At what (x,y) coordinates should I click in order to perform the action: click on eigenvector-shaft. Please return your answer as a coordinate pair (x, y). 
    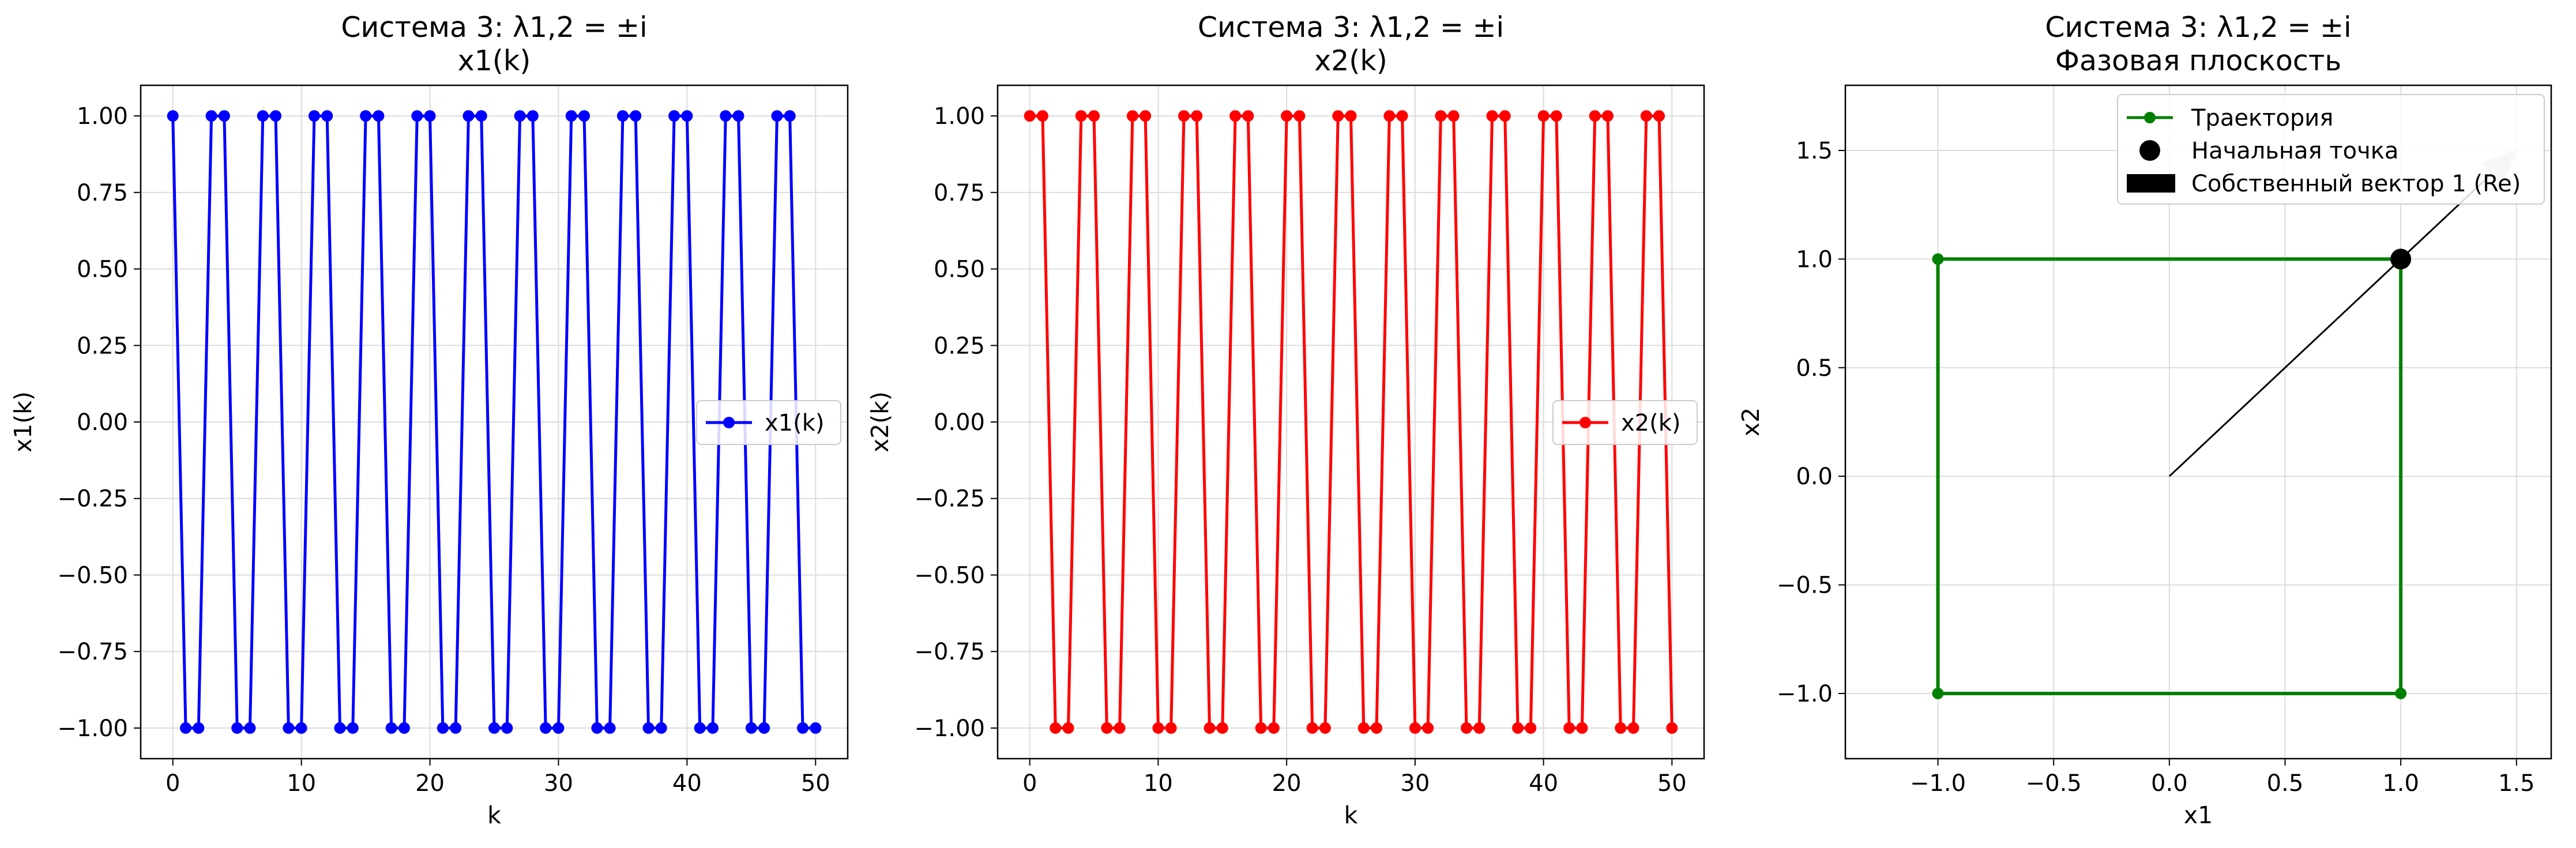
    Looking at the image, I should click on (2330, 324).